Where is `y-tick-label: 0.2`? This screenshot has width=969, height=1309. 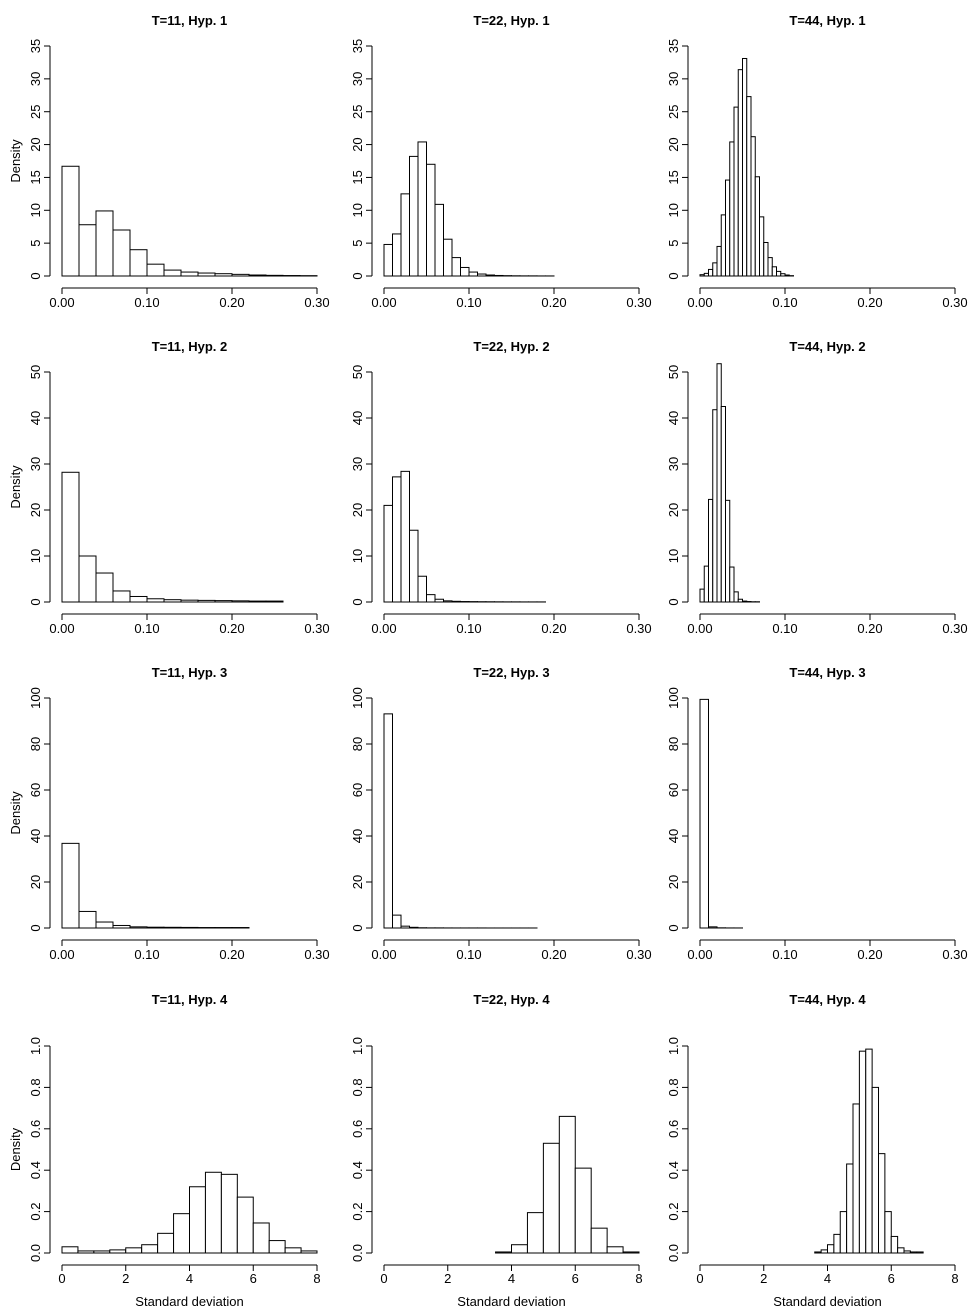 y-tick-label: 0.2 is located at coordinates (35, 1212).